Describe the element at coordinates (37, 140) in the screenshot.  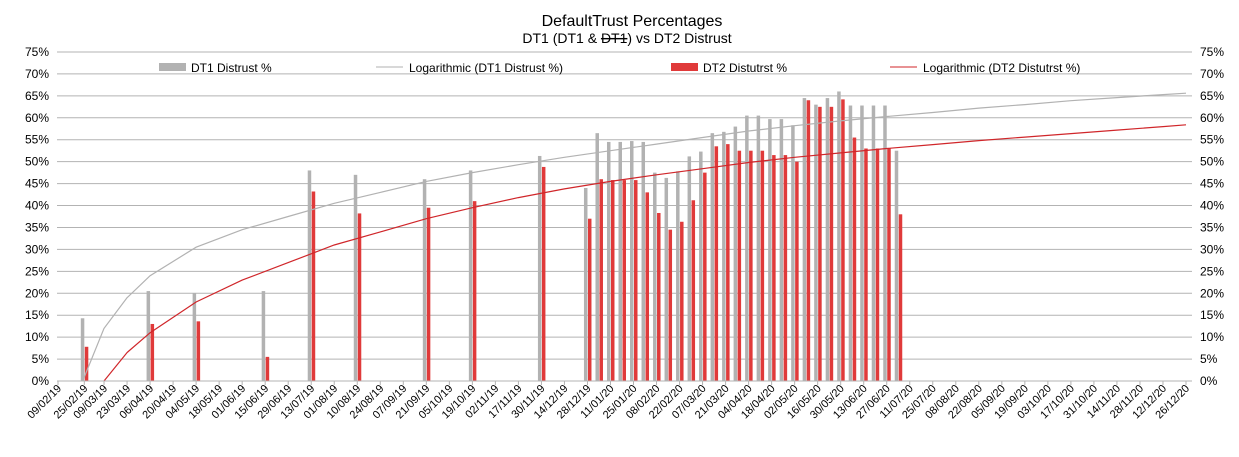
I see `y-tick-label-left: 55%` at that location.